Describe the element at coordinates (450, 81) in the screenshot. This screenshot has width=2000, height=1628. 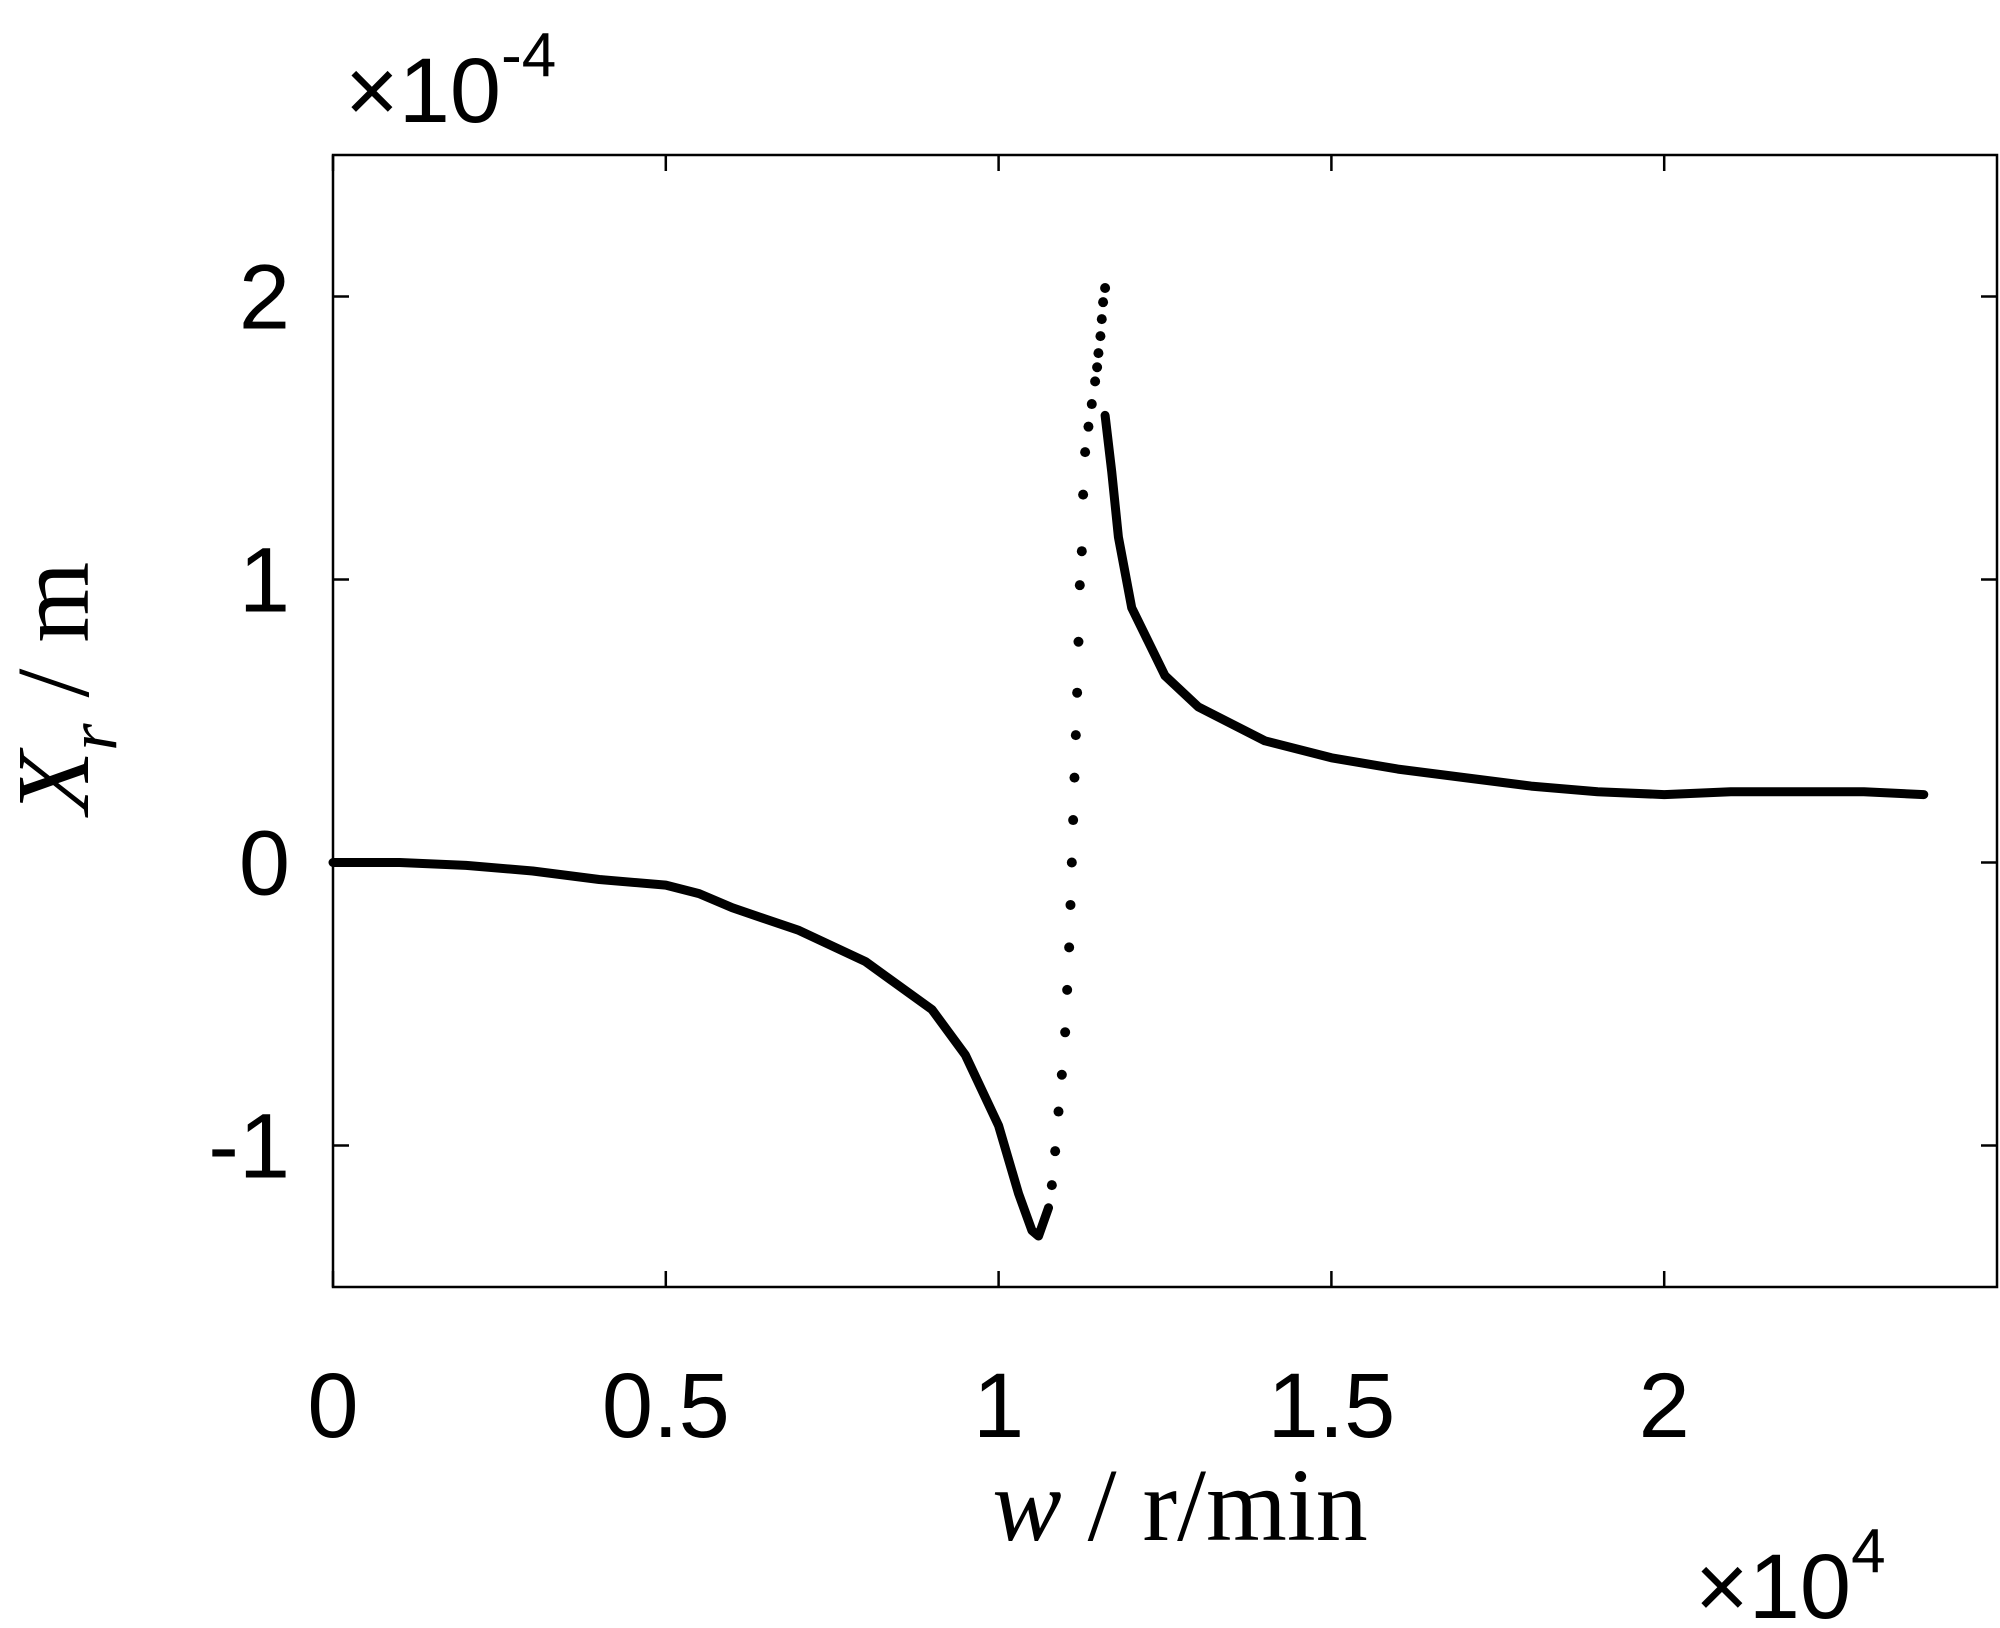
I see `y-multiplier: ×10⁻⁴` at that location.